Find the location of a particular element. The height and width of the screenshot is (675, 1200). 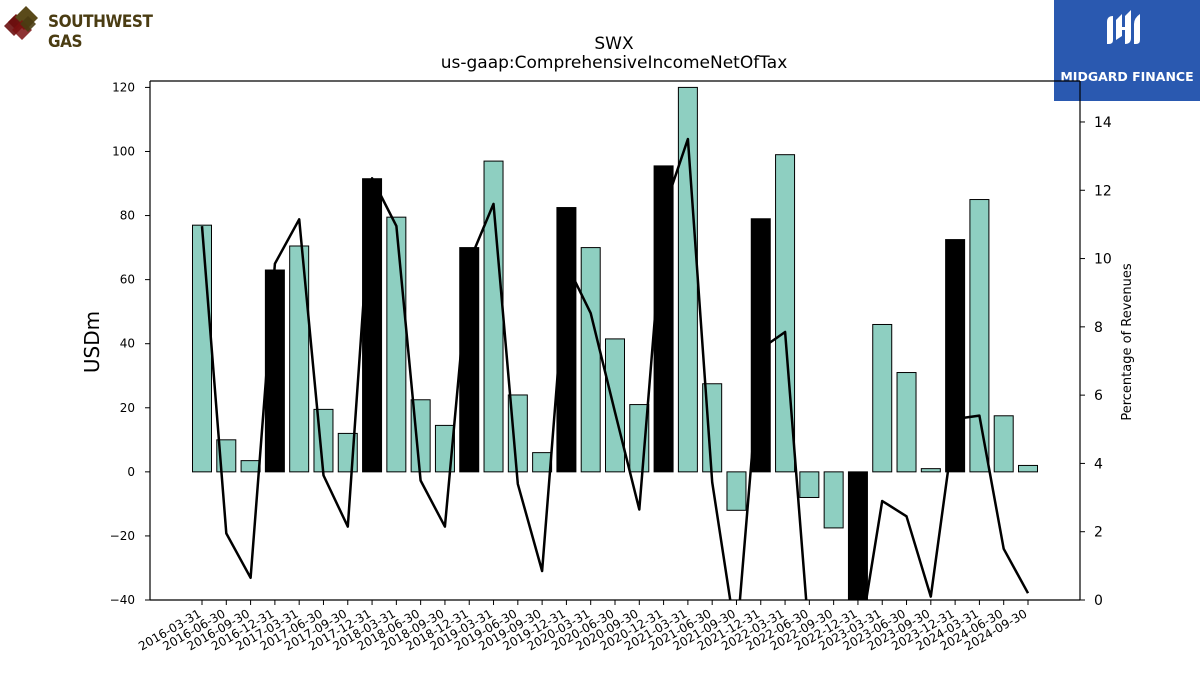

y2-axis-title: Percentage of Revenues is located at coordinates (1127, 342).